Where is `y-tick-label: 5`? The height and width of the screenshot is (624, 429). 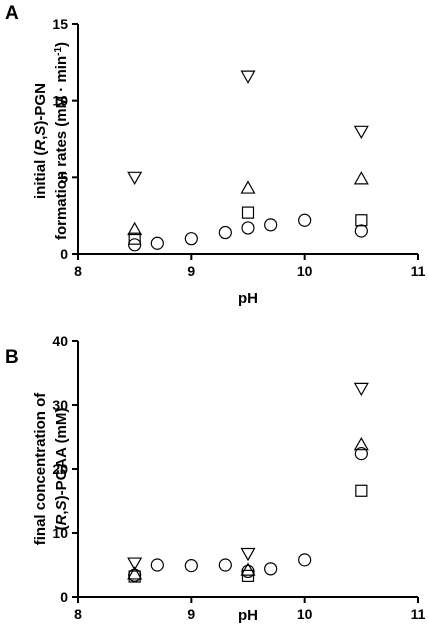
y-tick-label: 5 is located at coordinates (64, 177).